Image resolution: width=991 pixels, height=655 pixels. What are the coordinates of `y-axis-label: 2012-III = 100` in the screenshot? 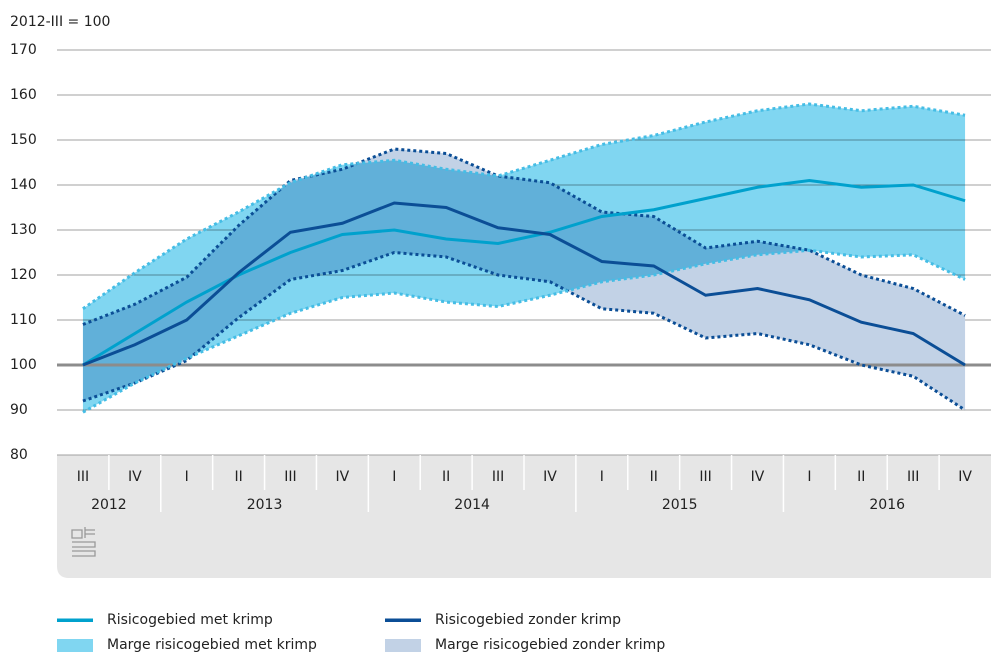 It's located at (60, 22).